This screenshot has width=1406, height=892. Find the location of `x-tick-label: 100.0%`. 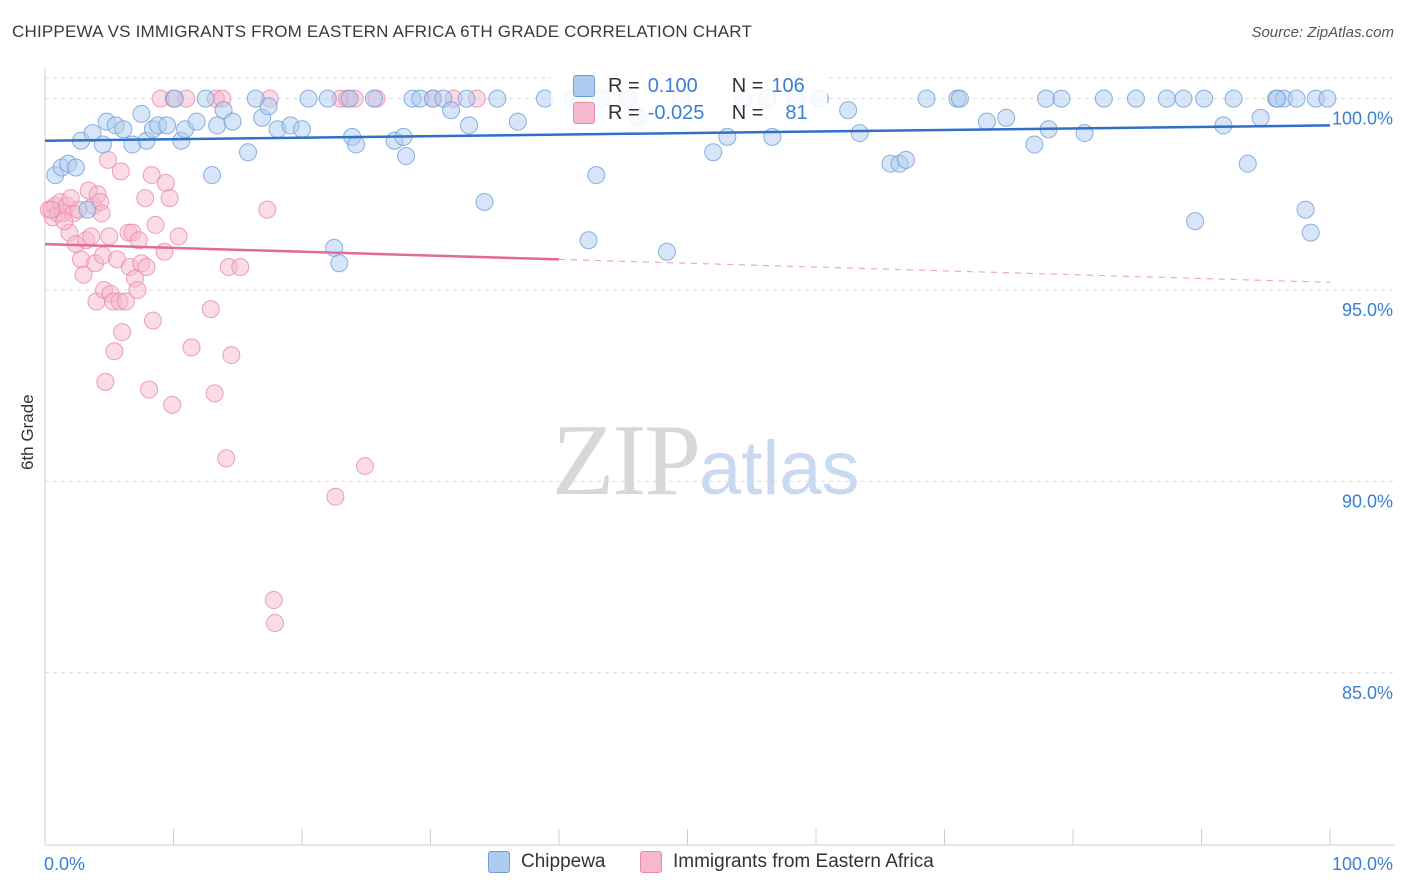

x-tick-label: 100.0% is located at coordinates (1362, 864).